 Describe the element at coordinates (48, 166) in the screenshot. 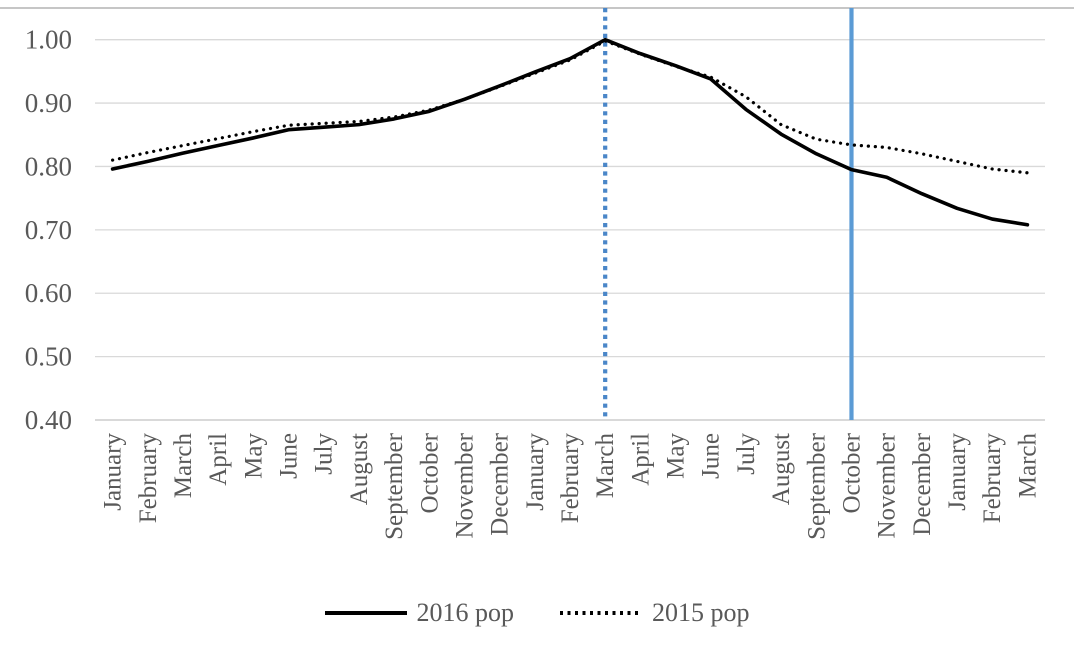

I see `y-axis-tick-label: 0.80` at that location.